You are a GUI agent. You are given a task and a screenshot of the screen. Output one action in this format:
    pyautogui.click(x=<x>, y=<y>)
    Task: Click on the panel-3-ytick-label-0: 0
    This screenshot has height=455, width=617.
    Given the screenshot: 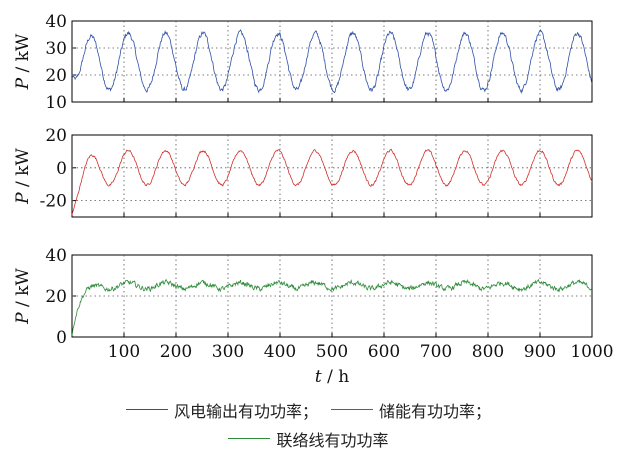 What is the action you would take?
    pyautogui.click(x=61, y=338)
    